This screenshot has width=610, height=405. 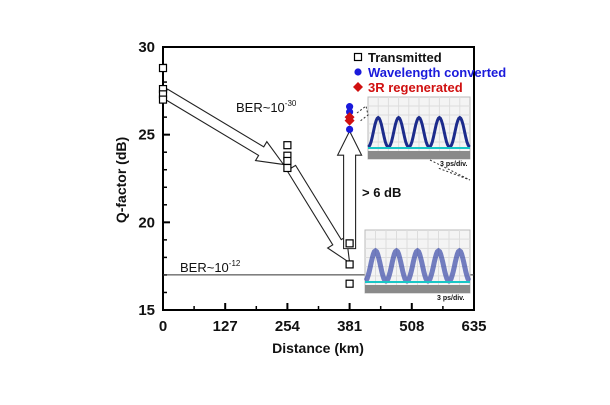 What do you see at coordinates (146, 135) in the screenshot?
I see `y-tick-label: 25` at bounding box center [146, 135].